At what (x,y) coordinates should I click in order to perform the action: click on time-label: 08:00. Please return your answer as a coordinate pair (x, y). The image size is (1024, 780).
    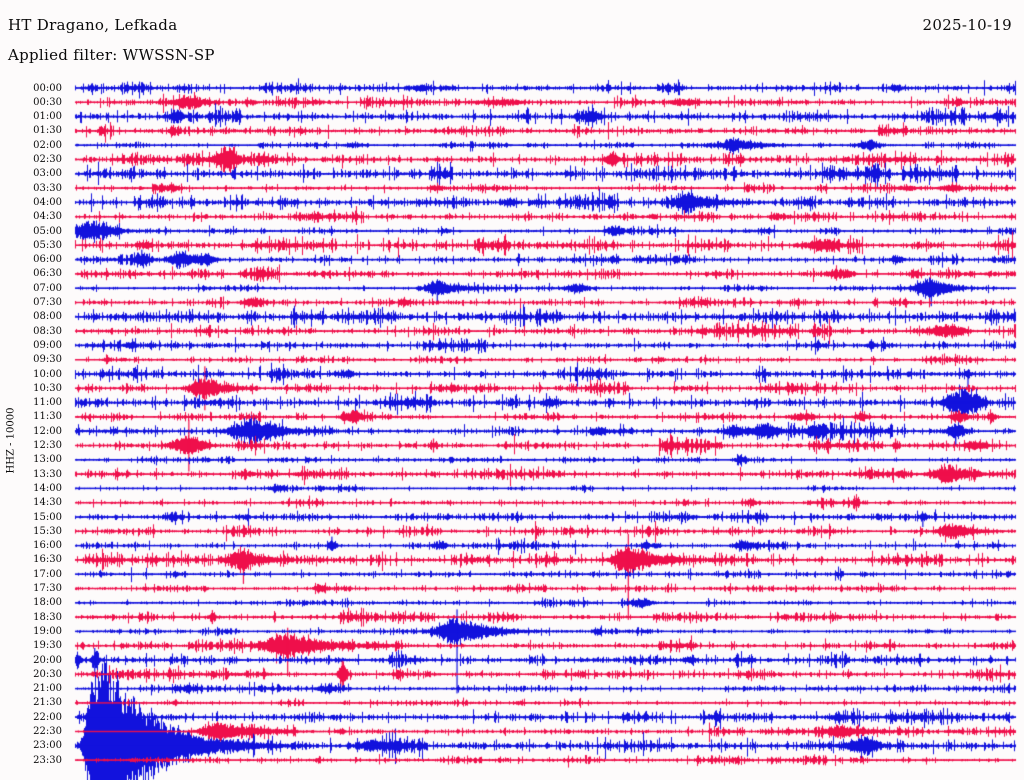
    Looking at the image, I should click on (47, 317).